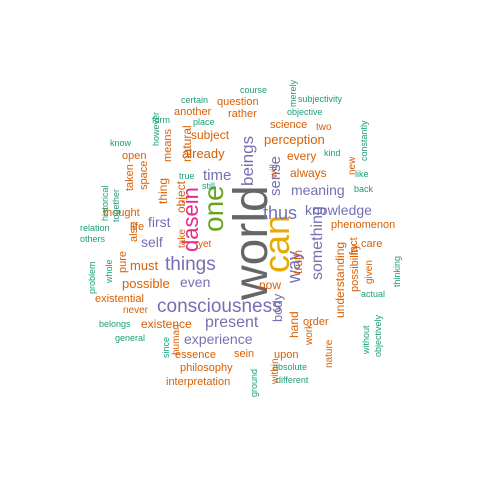 The image size is (480, 480). Describe the element at coordinates (195, 355) in the screenshot. I see `word-essence: essence` at that location.